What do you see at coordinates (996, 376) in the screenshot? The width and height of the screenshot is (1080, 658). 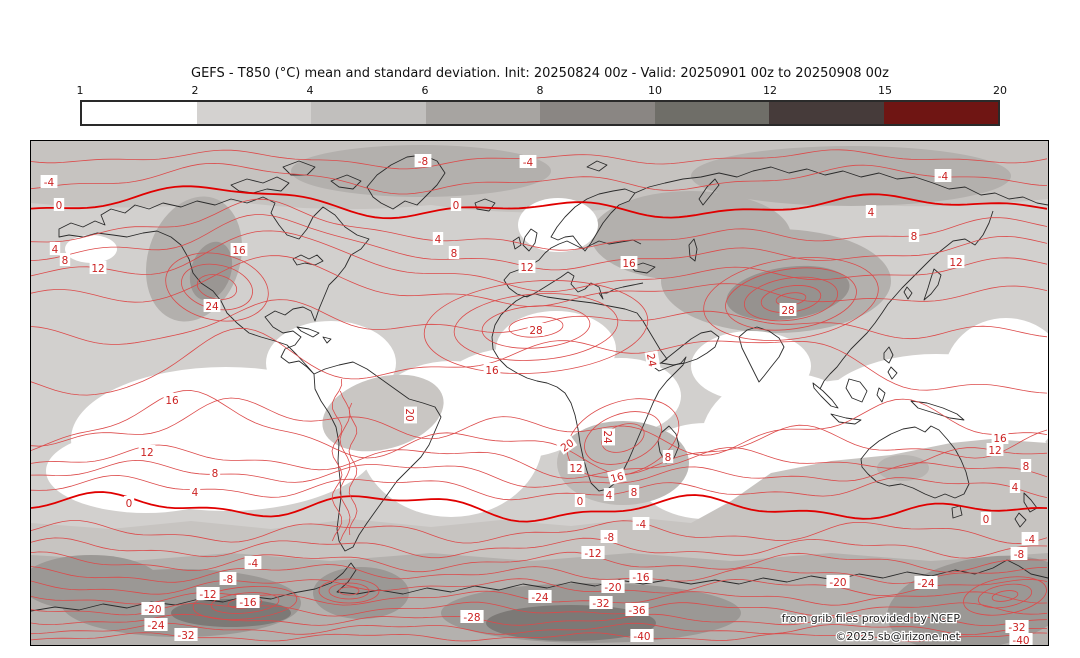 I see `stddev-low-region` at bounding box center [996, 376].